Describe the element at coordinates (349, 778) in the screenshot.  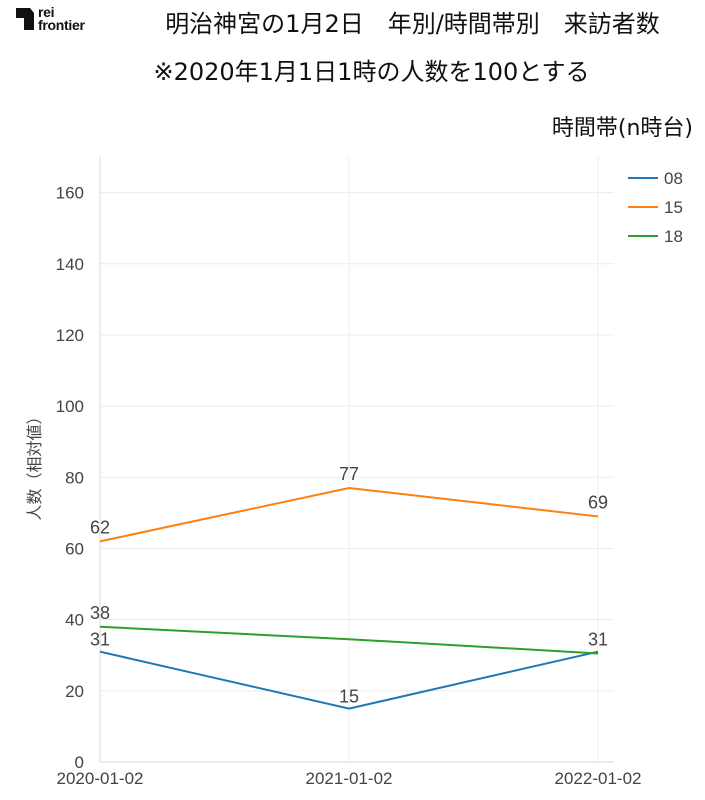
I see `x-tick-label: 2021-01-02` at that location.